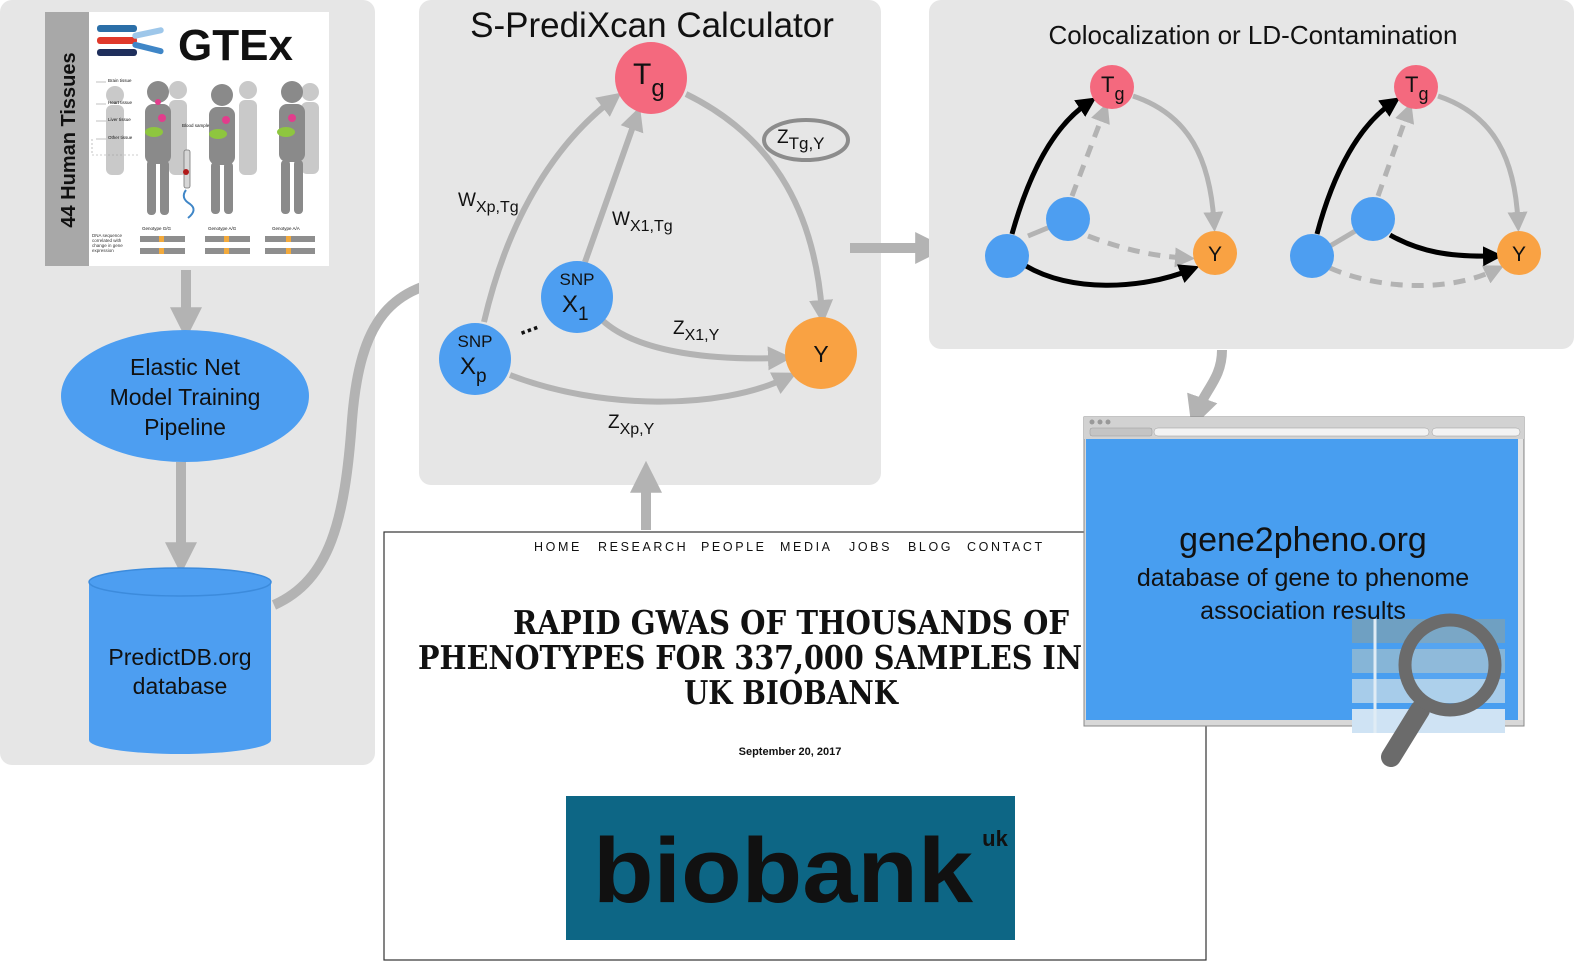 Image resolution: width=1574 pixels, height=970 pixels. What do you see at coordinates (631, 425) in the screenshot?
I see `zscore-xp-y: ZXp,Y` at bounding box center [631, 425].